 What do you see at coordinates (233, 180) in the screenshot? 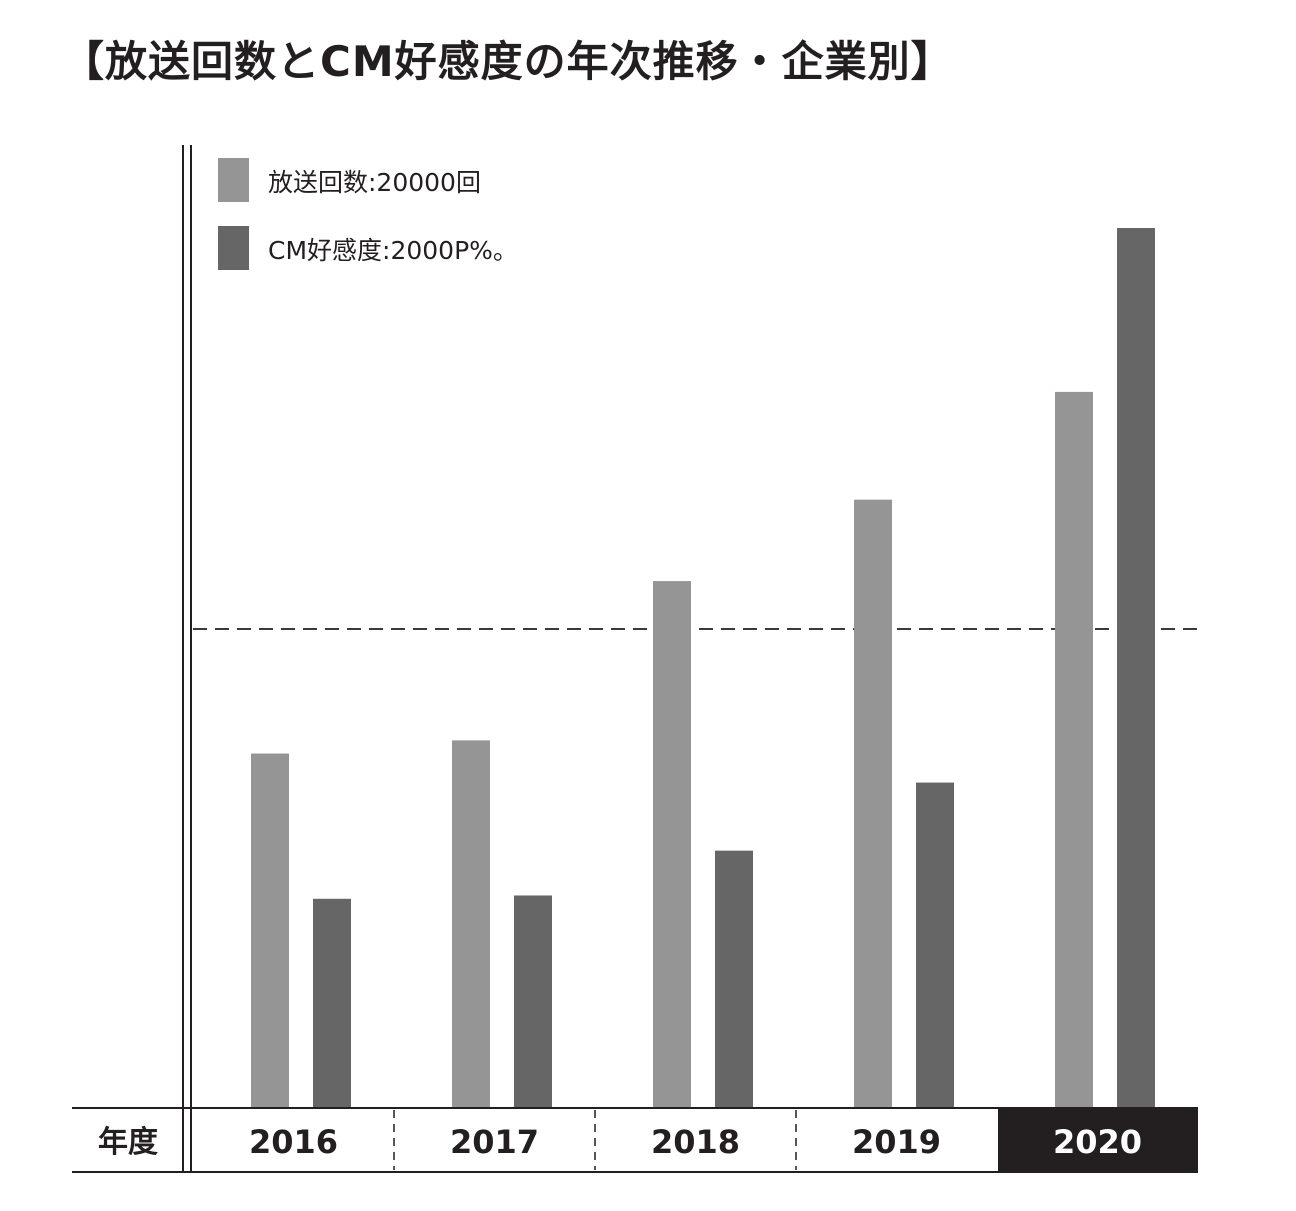
I see `legend-swatch-broadcast-count` at bounding box center [233, 180].